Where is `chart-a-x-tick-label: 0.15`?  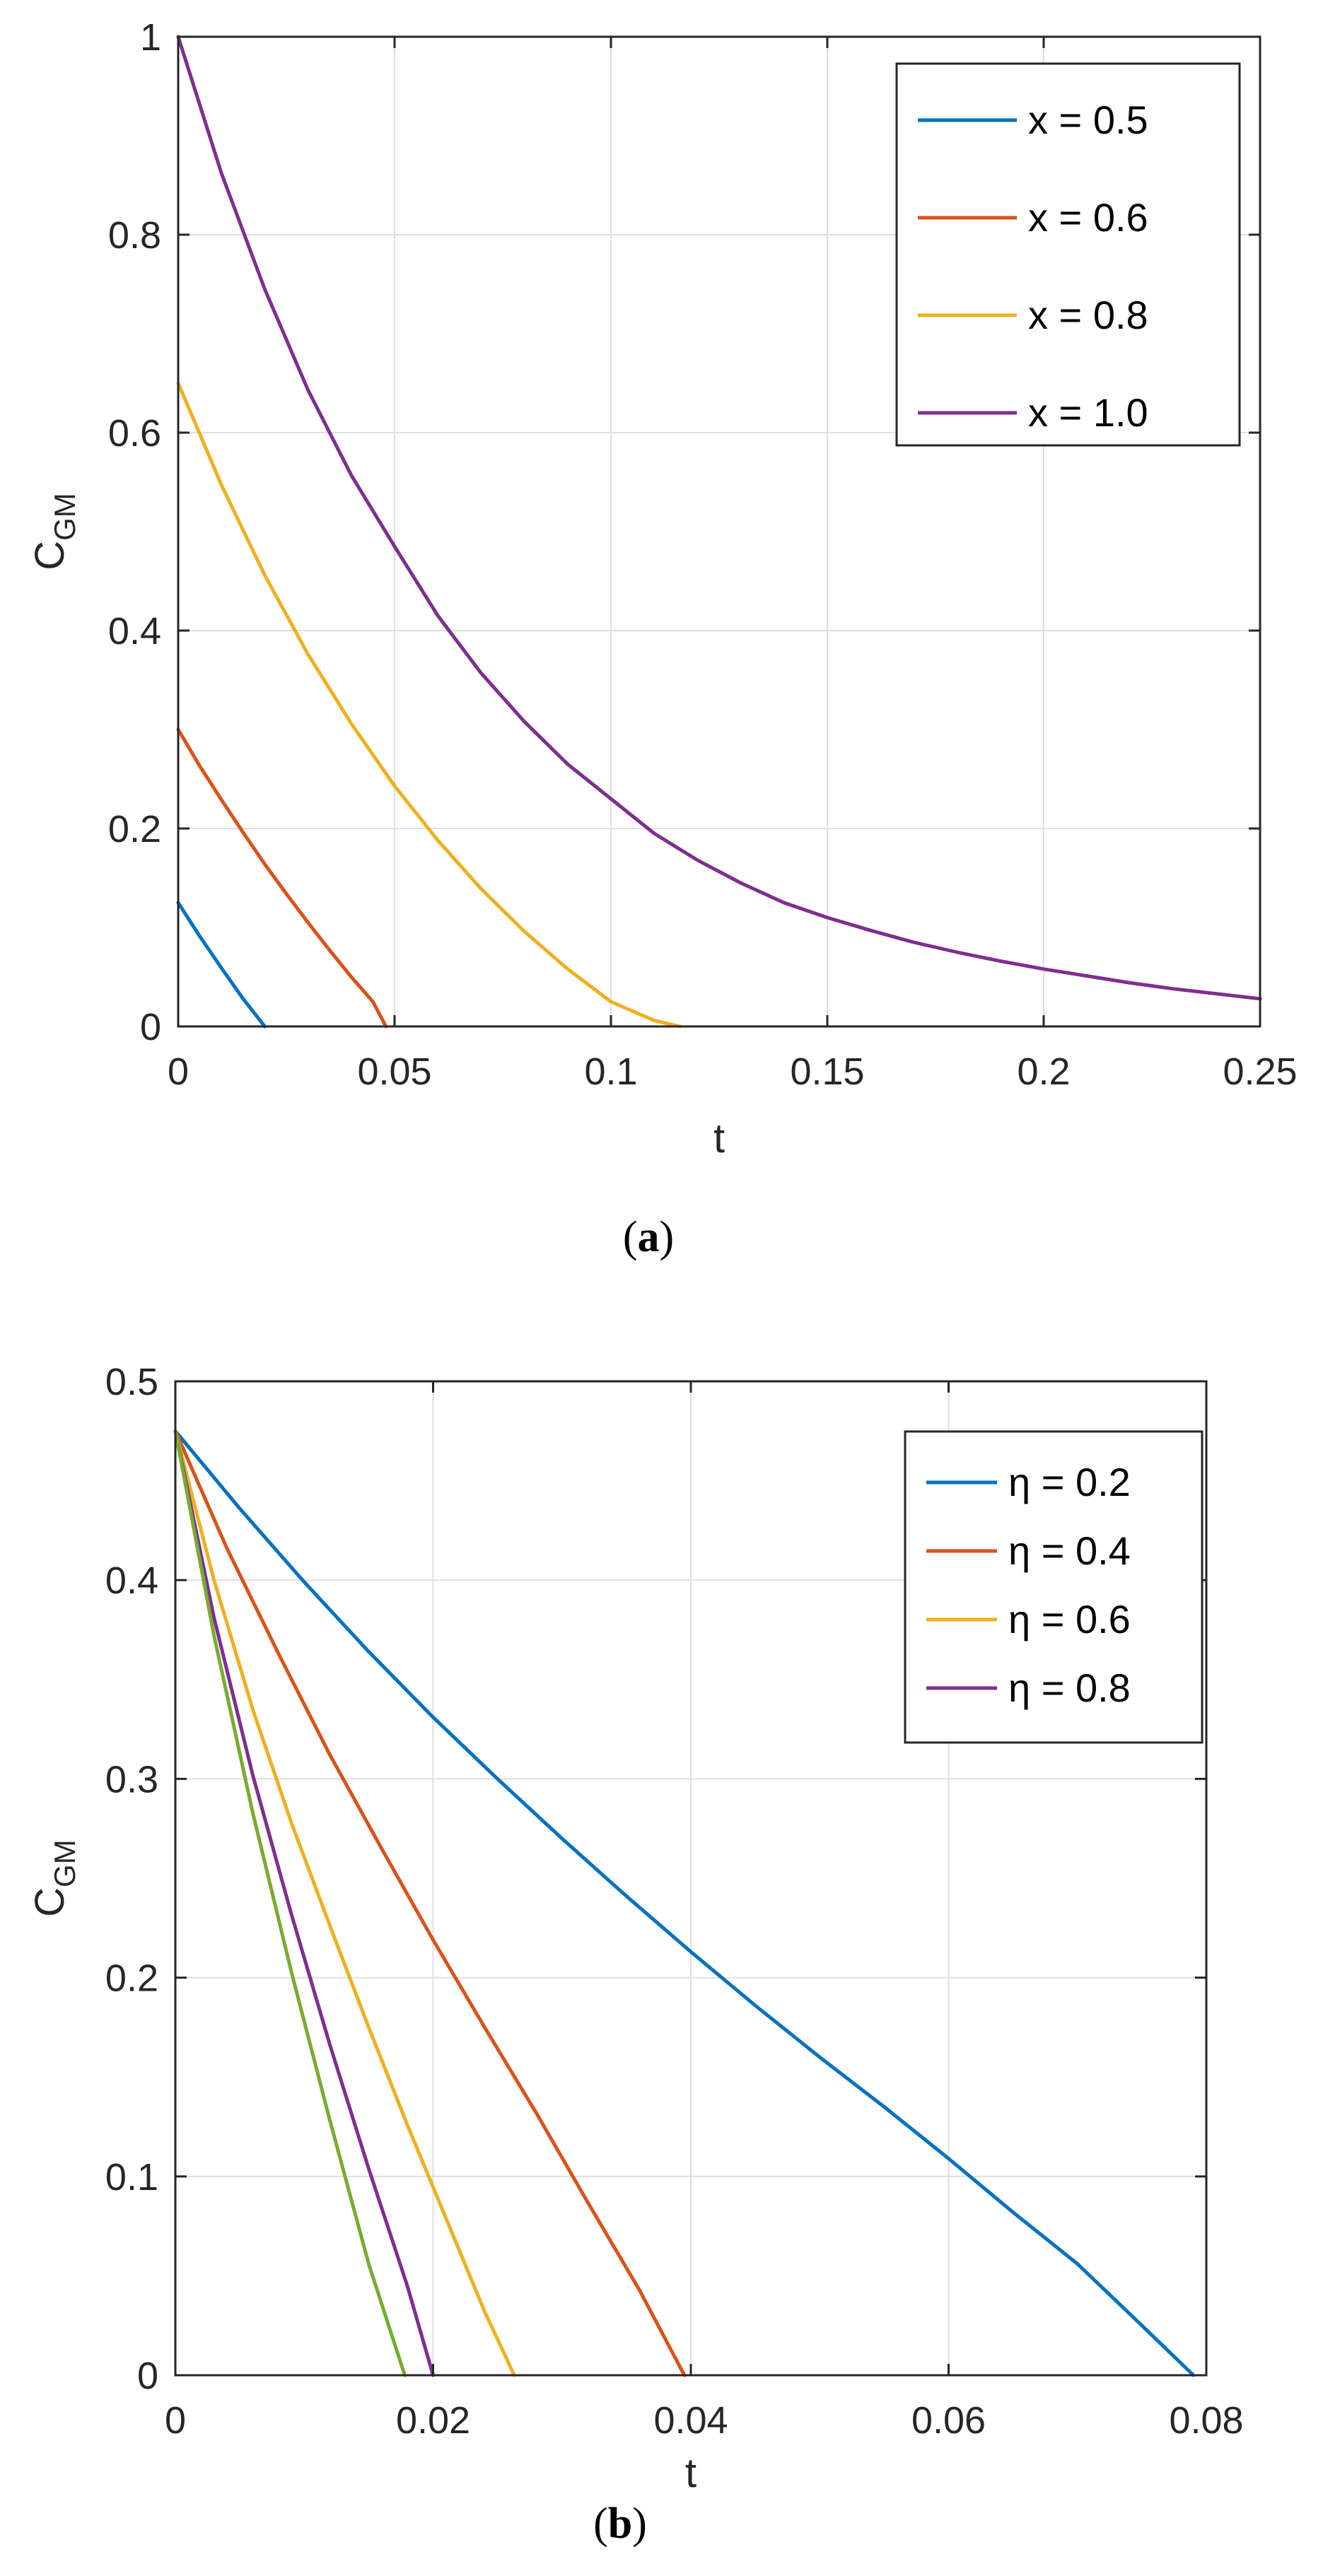 chart-a-x-tick-label: 0.15 is located at coordinates (827, 1071).